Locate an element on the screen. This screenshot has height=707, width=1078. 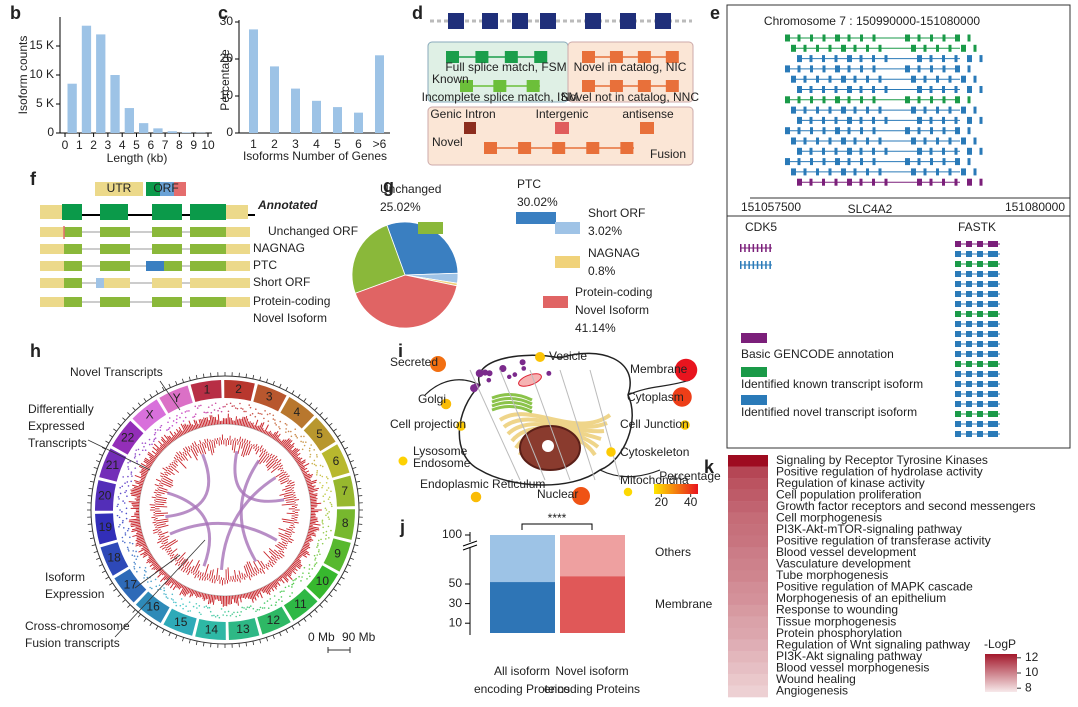
pie-slice is located at coordinates (406, 301).